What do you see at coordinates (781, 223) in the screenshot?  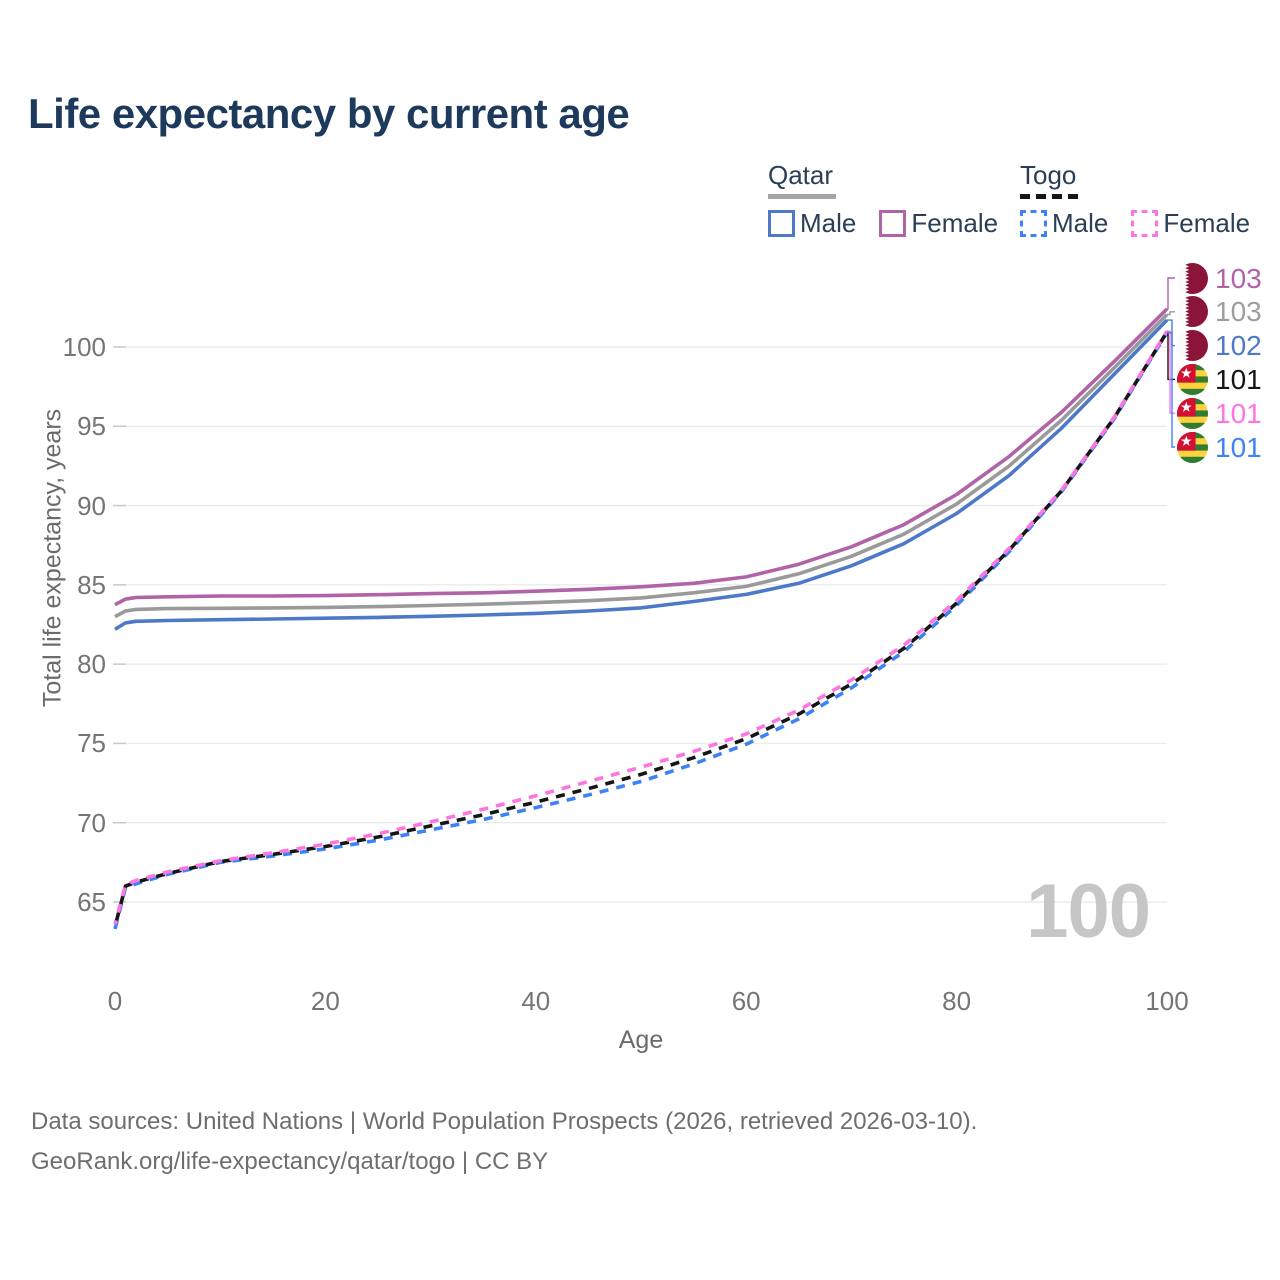 I see `qatar-male-swatch-icon` at bounding box center [781, 223].